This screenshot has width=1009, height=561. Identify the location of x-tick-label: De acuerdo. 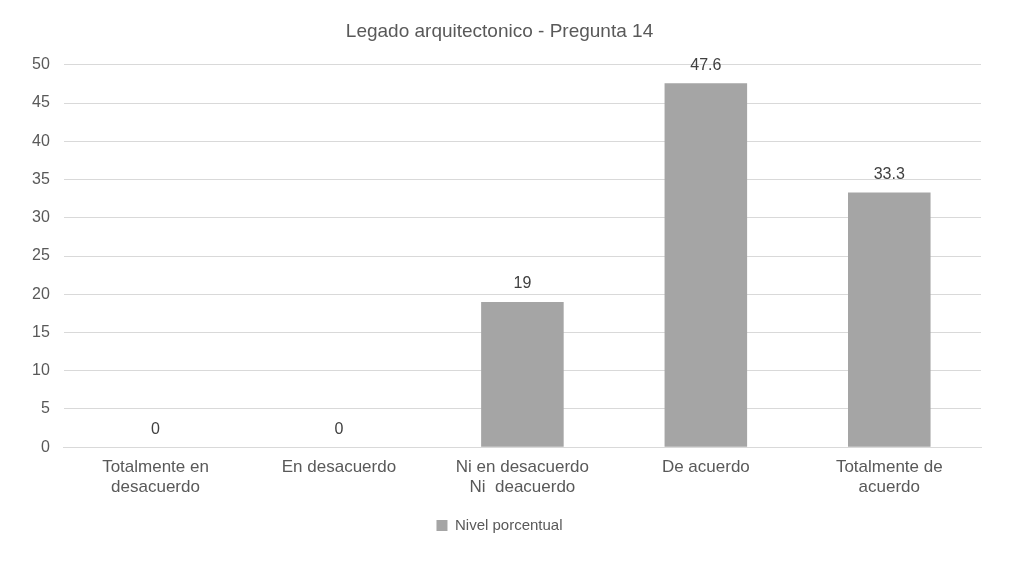
(705, 467).